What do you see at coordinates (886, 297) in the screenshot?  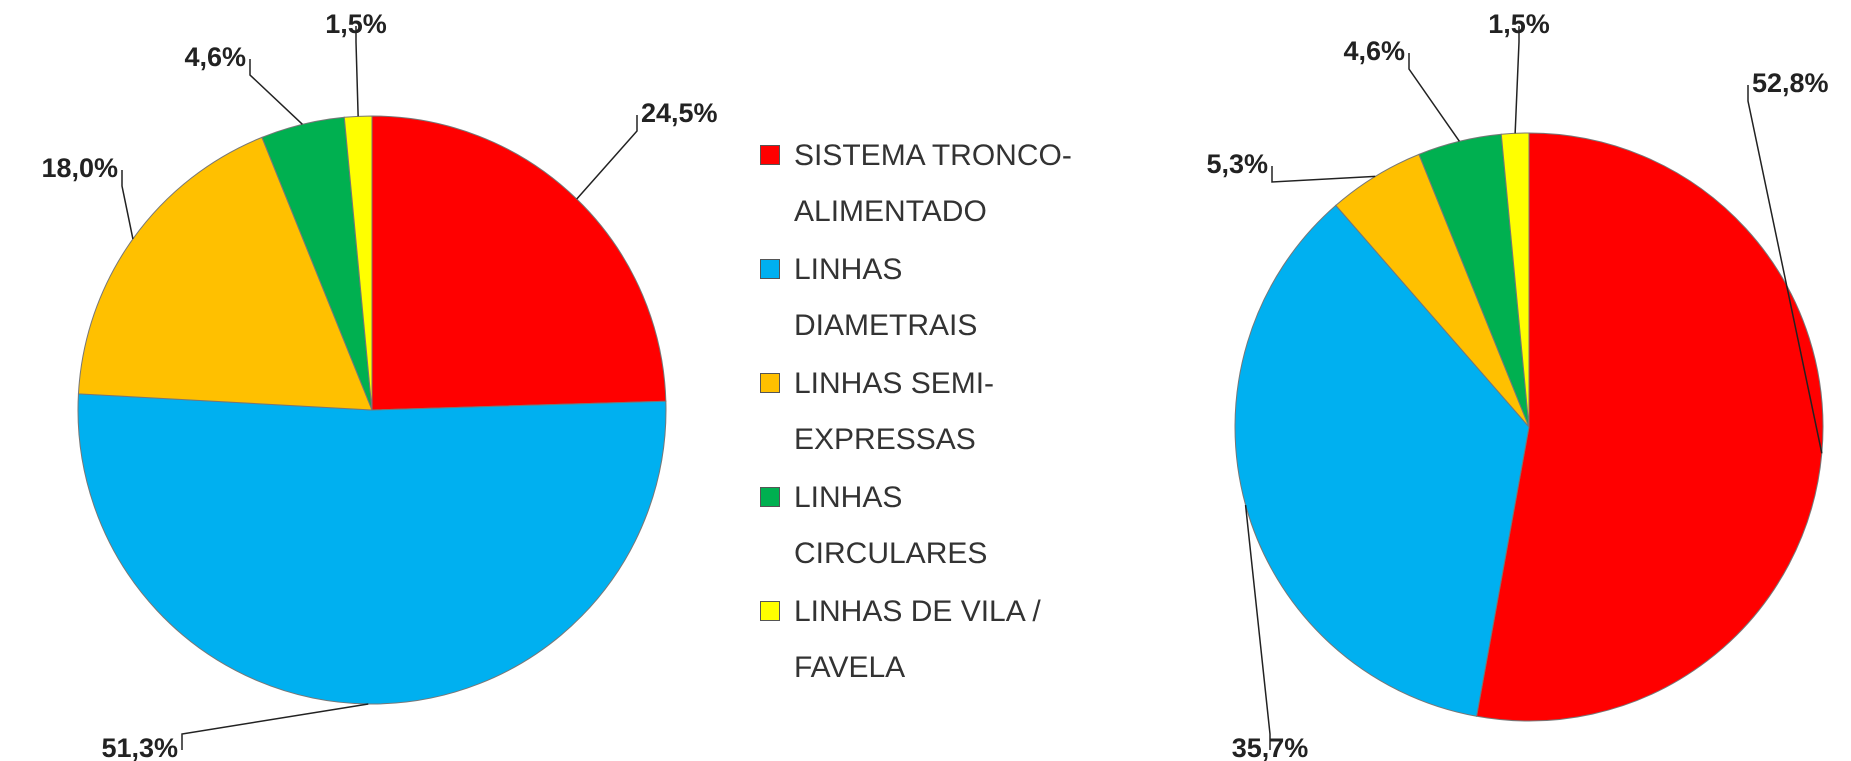 I see `legend-label: LINHAS DIAMETRAIS` at bounding box center [886, 297].